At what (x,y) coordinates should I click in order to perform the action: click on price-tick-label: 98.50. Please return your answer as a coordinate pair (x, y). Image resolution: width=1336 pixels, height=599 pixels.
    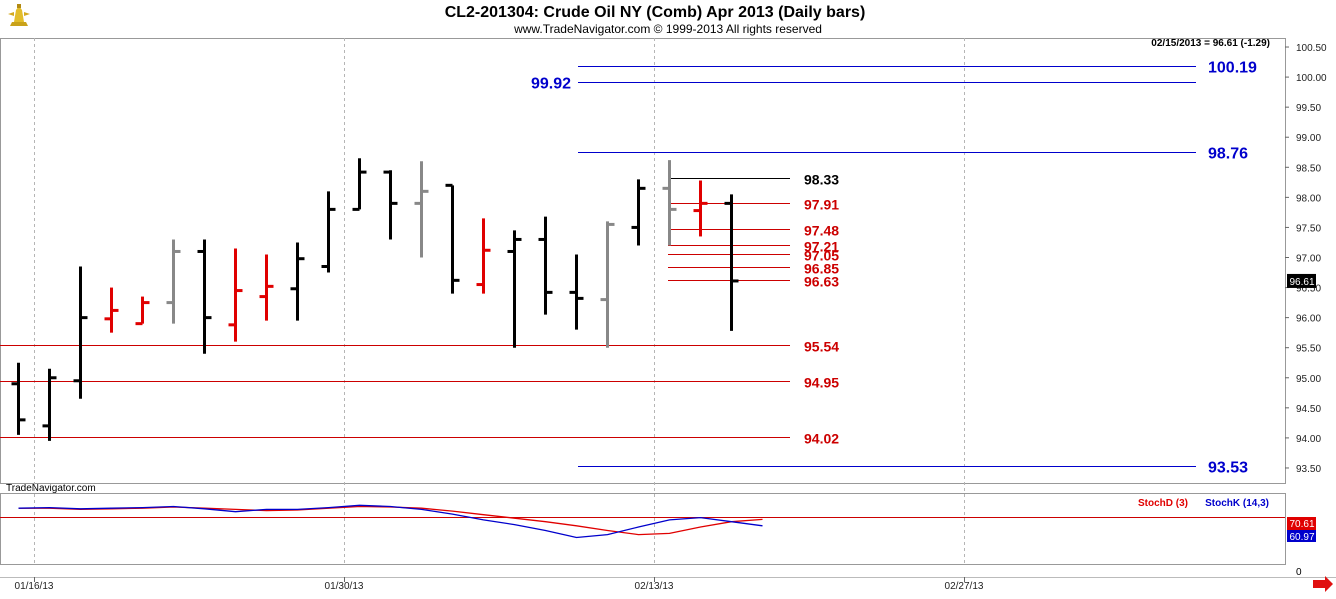
    Looking at the image, I should click on (1308, 168).